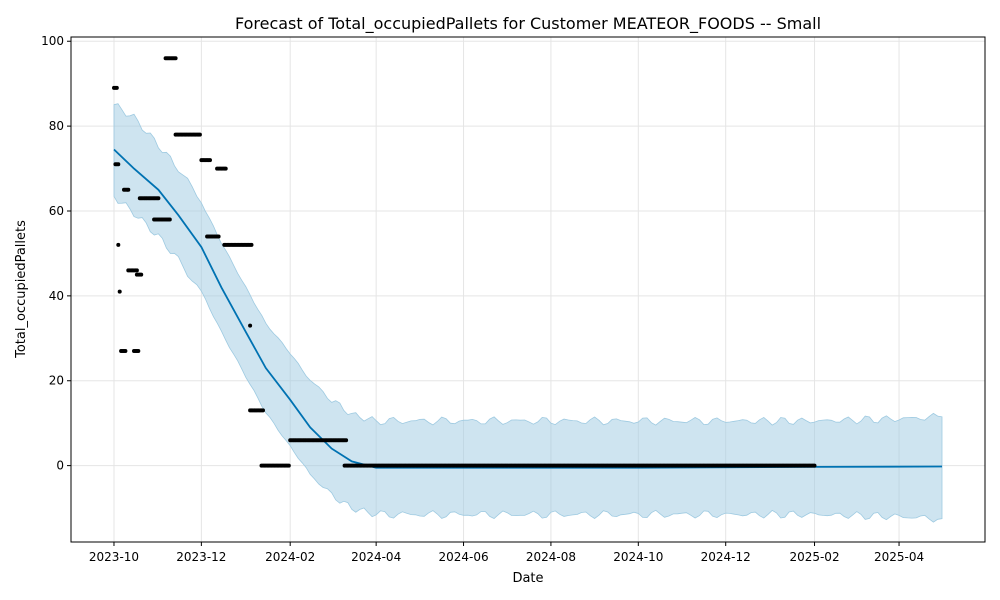  I want to click on x-tick-label: 2024-10, so click(638, 557).